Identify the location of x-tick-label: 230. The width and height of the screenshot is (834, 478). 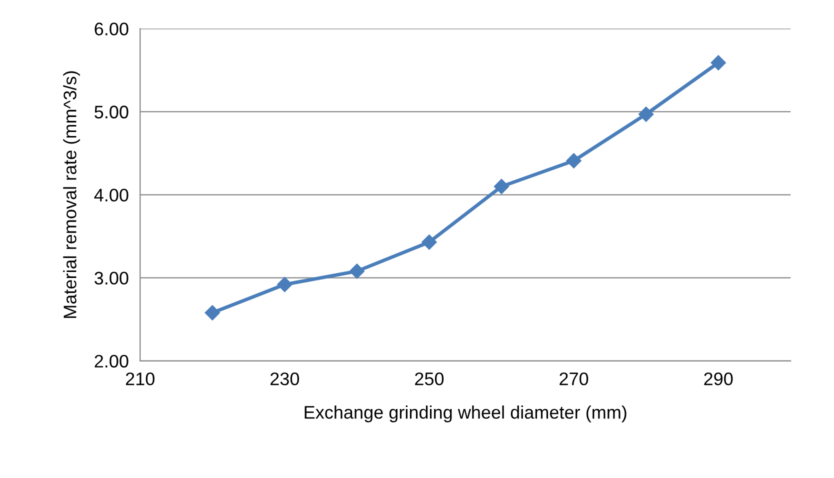
(285, 379).